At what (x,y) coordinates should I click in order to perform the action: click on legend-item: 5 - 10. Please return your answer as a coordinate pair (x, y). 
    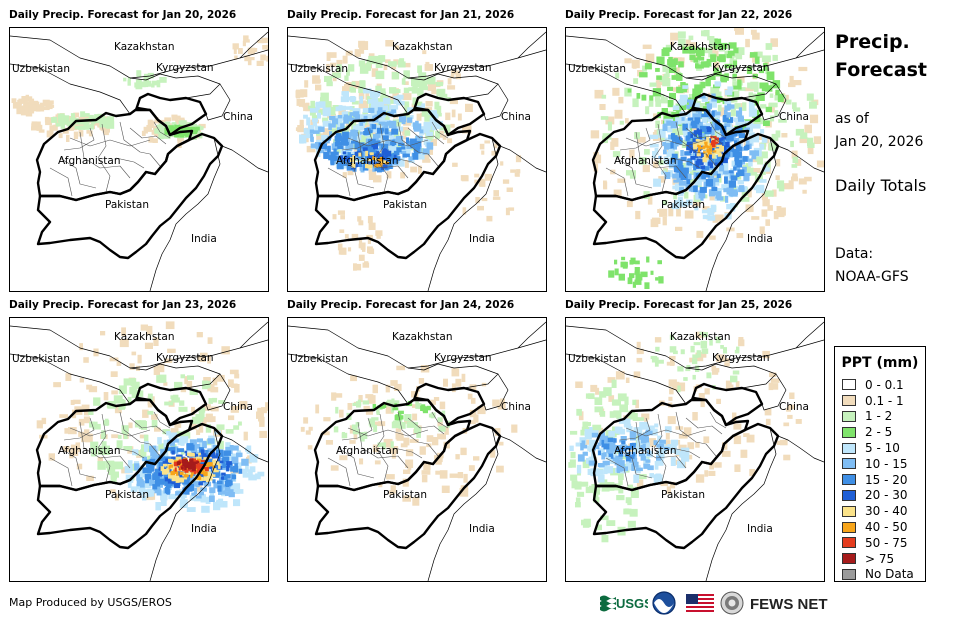
    Looking at the image, I should click on (880, 448).